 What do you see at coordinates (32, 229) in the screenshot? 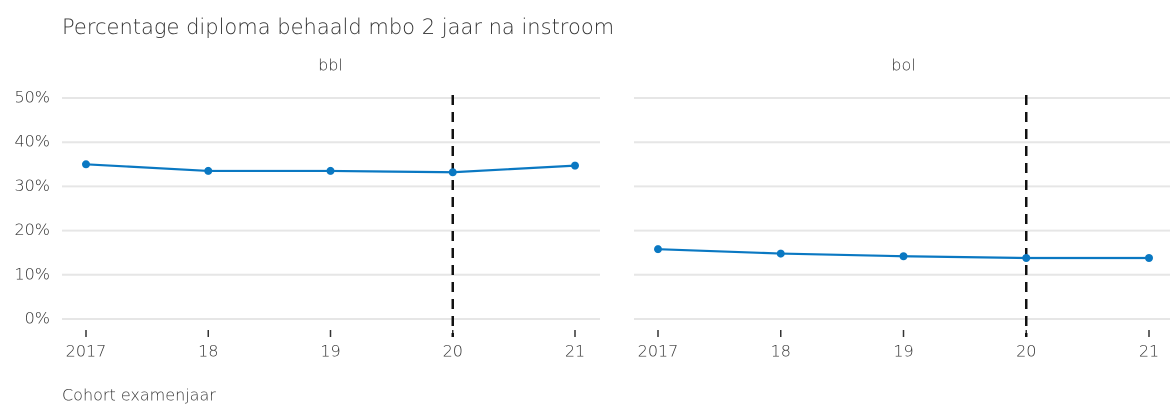
I see `y-tick-label: 20%` at bounding box center [32, 229].